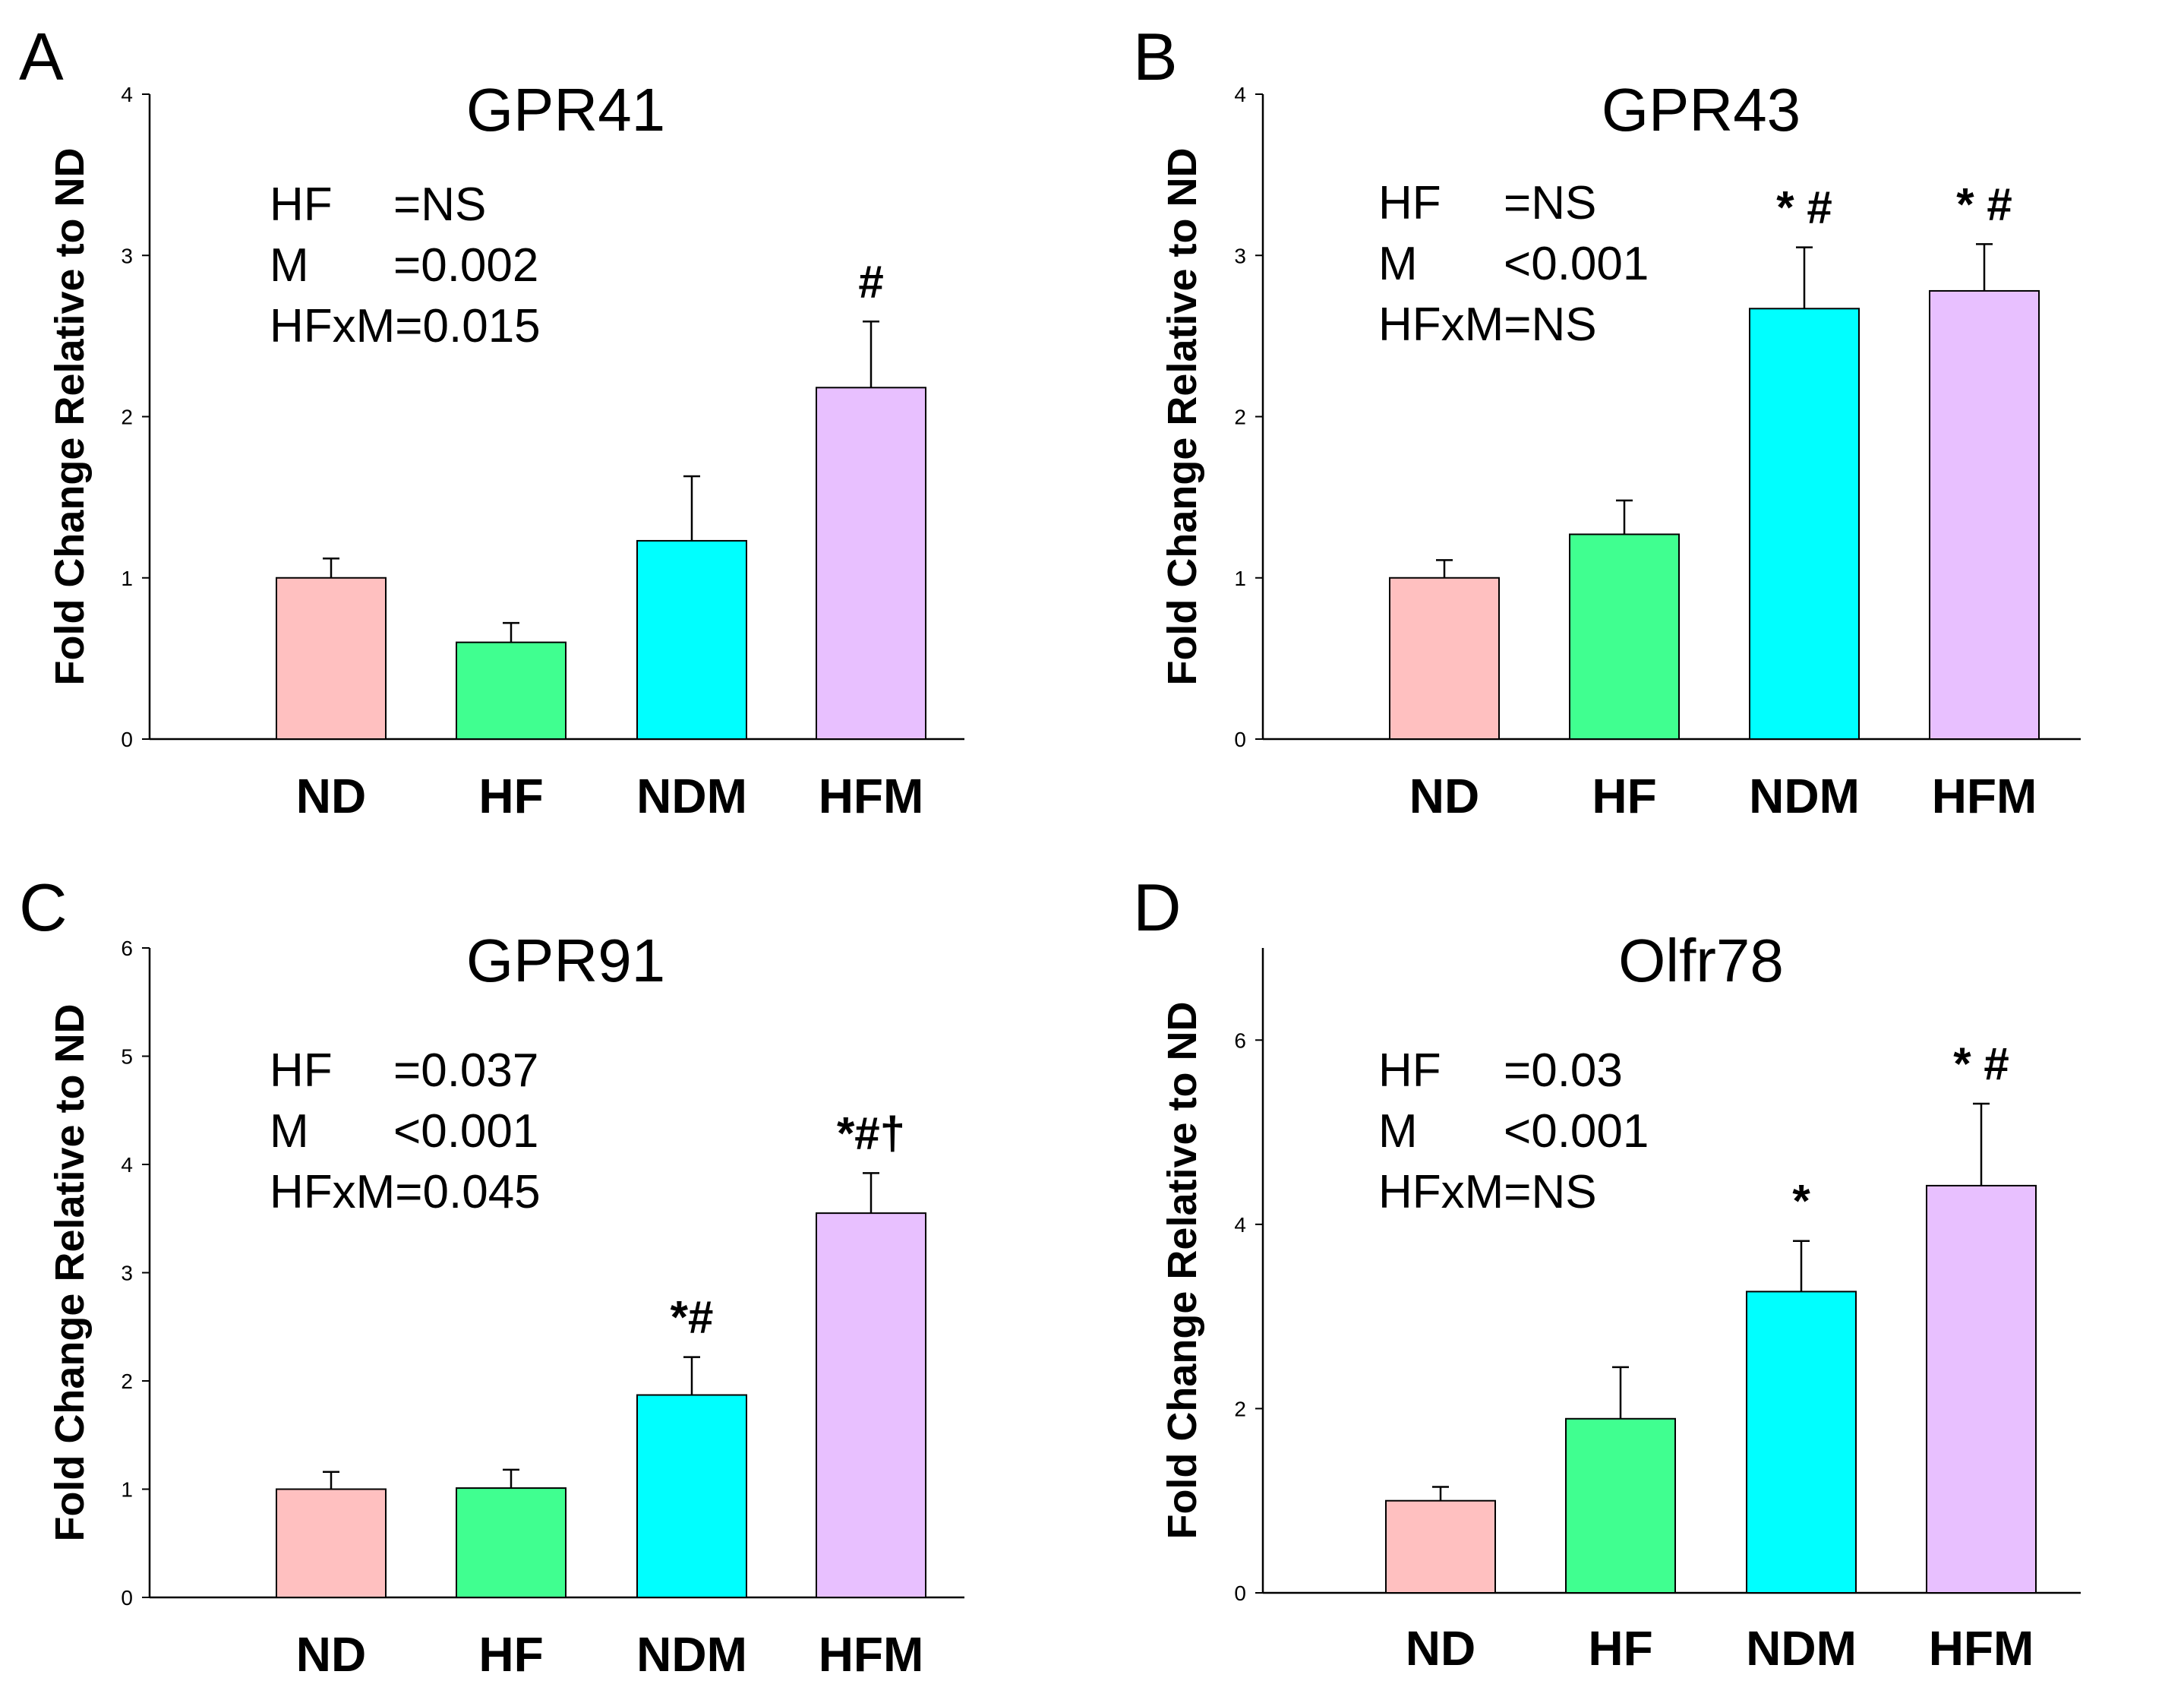 The width and height of the screenshot is (2184, 1684). Describe the element at coordinates (1157, 907) in the screenshot. I see `panel-letter: D` at that location.